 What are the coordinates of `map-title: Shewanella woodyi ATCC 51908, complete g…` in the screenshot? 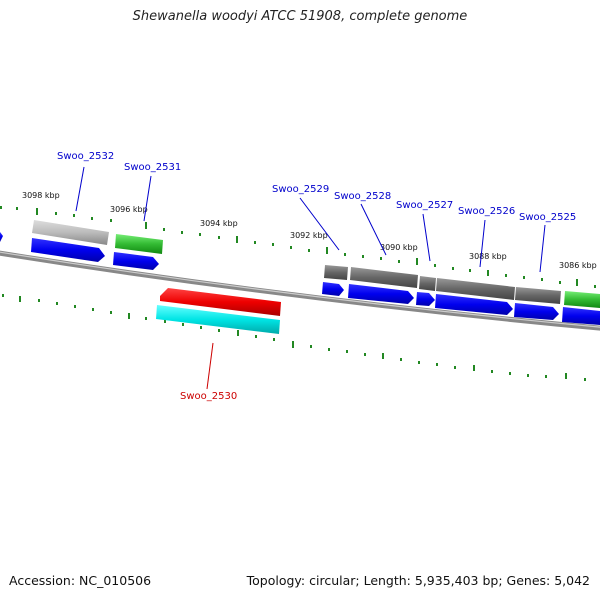 It's located at (300, 16).